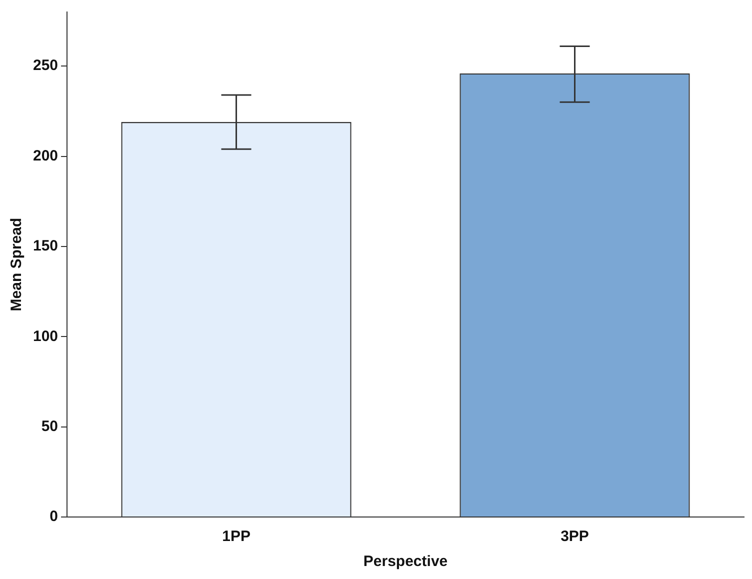 This screenshot has width=752, height=579. What do you see at coordinates (45, 336) in the screenshot?
I see `y-tick-label: 100` at bounding box center [45, 336].